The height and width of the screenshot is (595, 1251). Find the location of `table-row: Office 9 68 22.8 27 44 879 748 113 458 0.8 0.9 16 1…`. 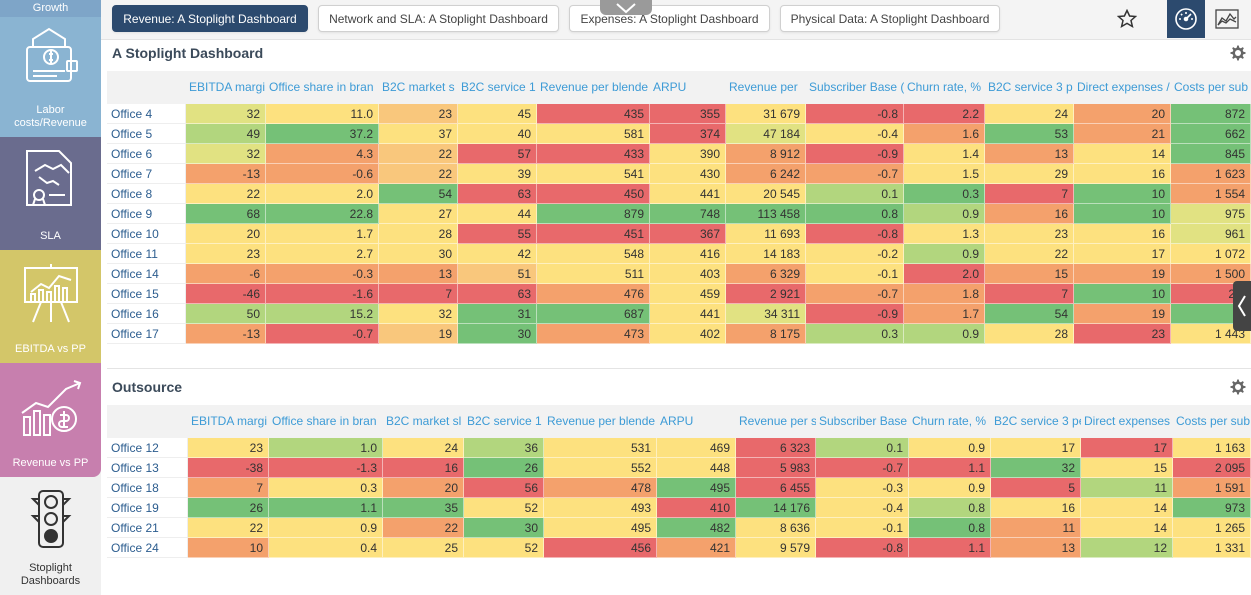

table-row: Office 9 68 22.8 27 44 879 748 113 458 0.8 0.9 16 1… is located at coordinates (679, 214).